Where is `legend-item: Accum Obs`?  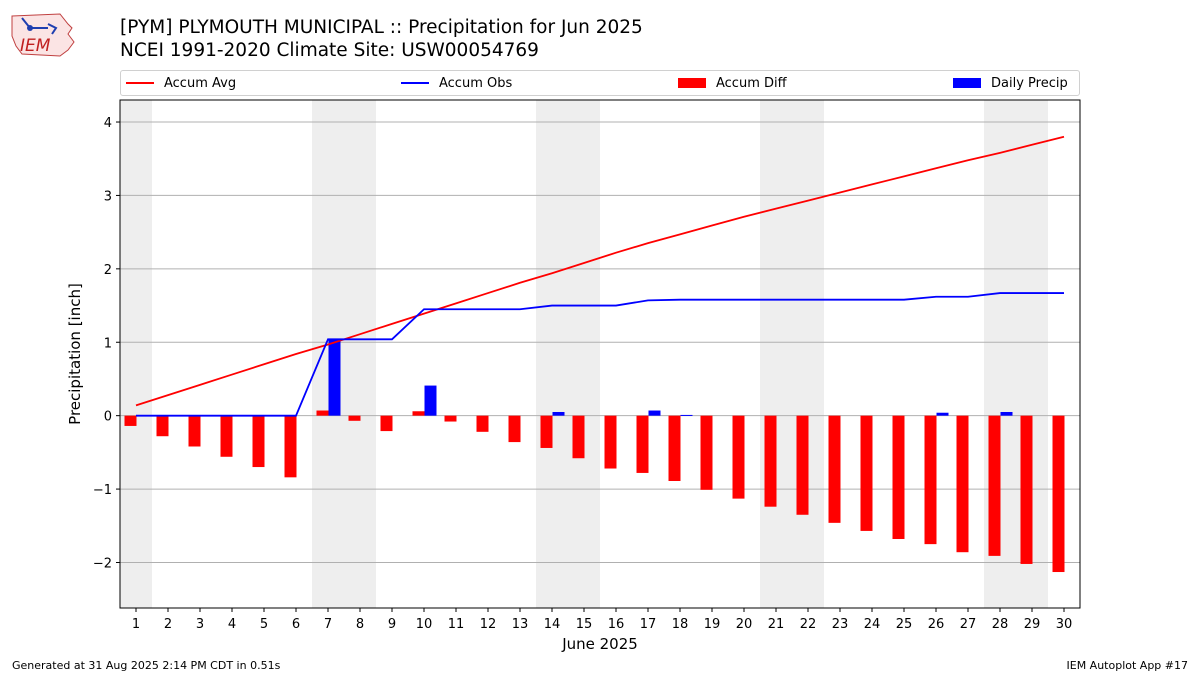 legend-item: Accum Obs is located at coordinates (456, 83).